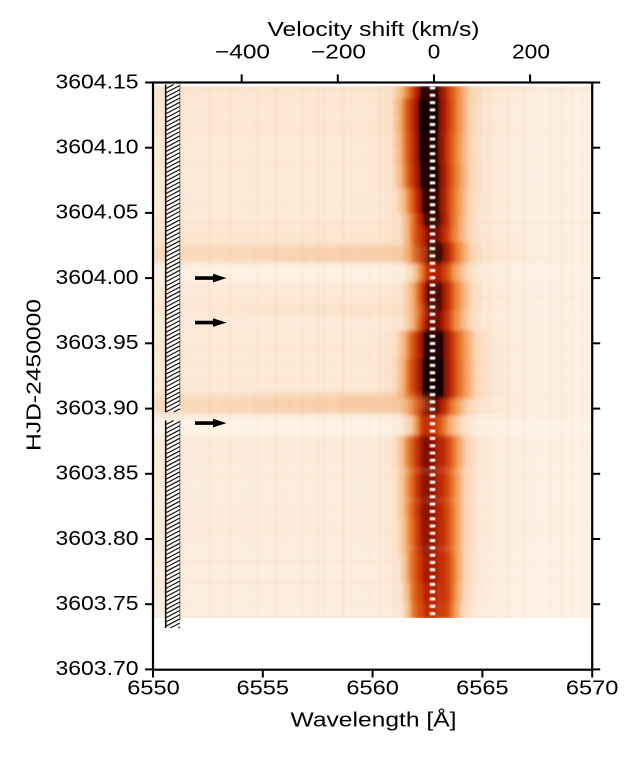 This screenshot has height=768, width=640. What do you see at coordinates (35, 375) in the screenshot?
I see `svg-text: HJD-2450000` at bounding box center [35, 375].